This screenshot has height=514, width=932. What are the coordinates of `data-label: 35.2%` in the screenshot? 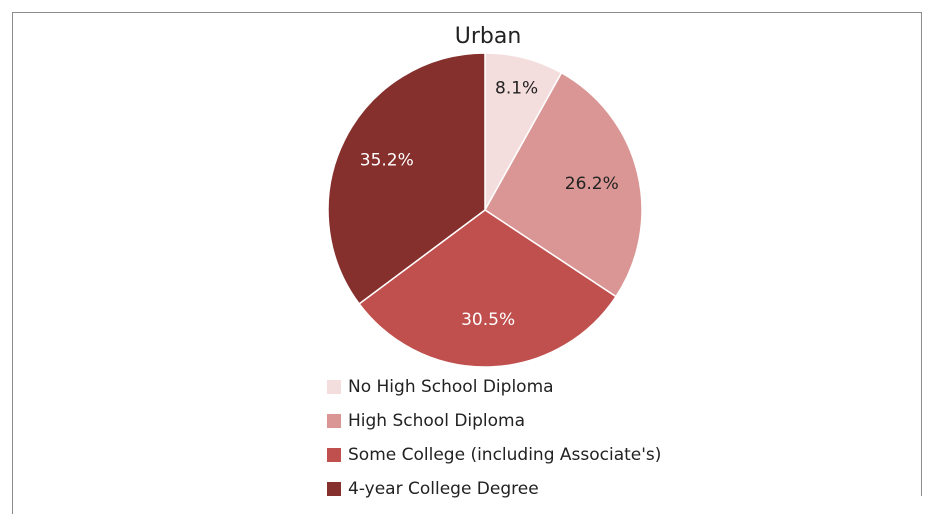 It's located at (387, 161).